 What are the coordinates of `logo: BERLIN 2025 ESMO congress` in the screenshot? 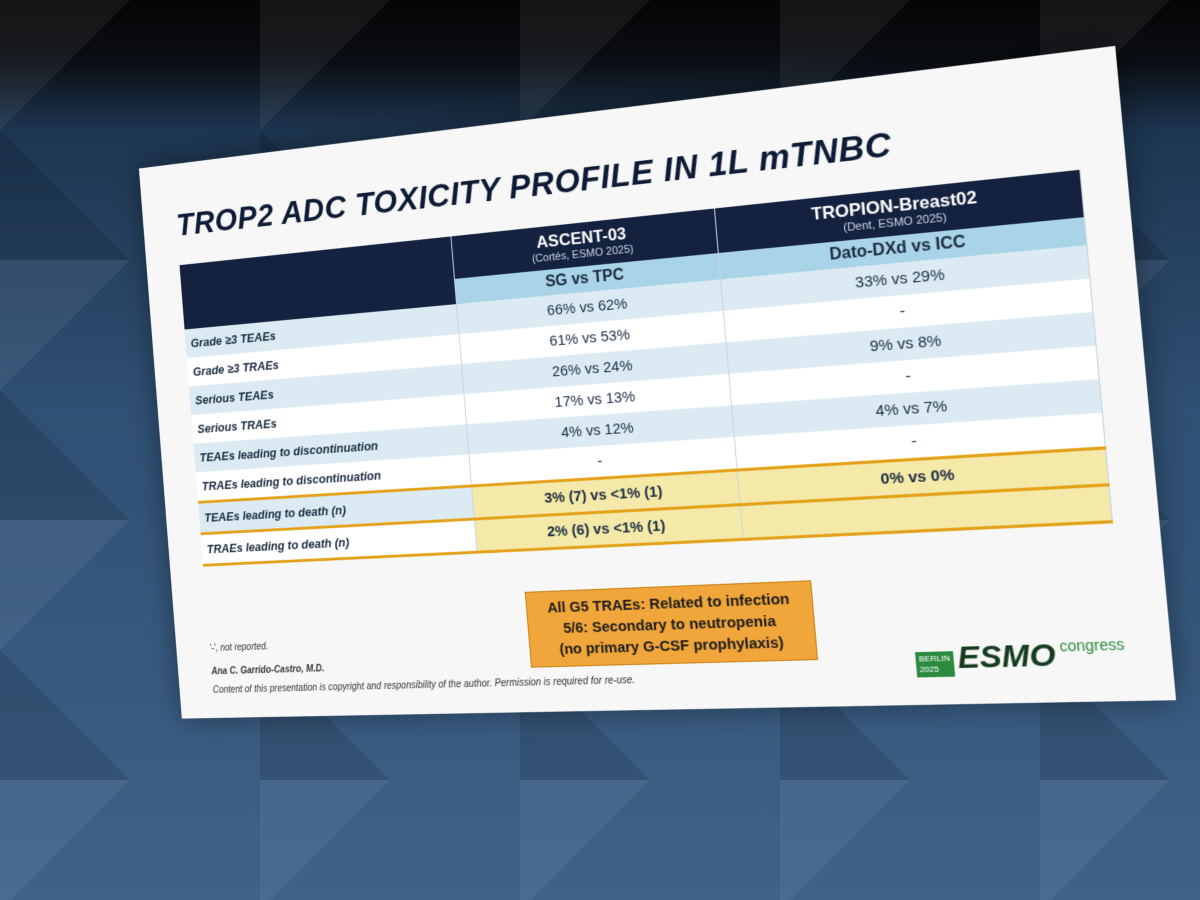 It's located at (1020, 657).